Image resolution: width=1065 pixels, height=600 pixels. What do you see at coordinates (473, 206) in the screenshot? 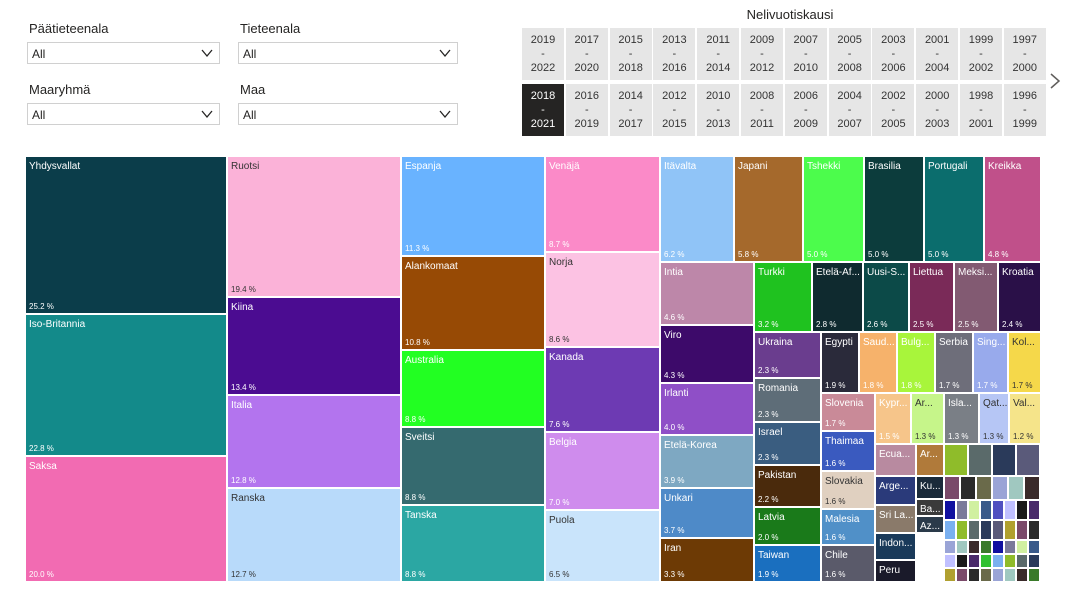
I see `treemap-tile: Espanja 11.3 %` at bounding box center [473, 206].